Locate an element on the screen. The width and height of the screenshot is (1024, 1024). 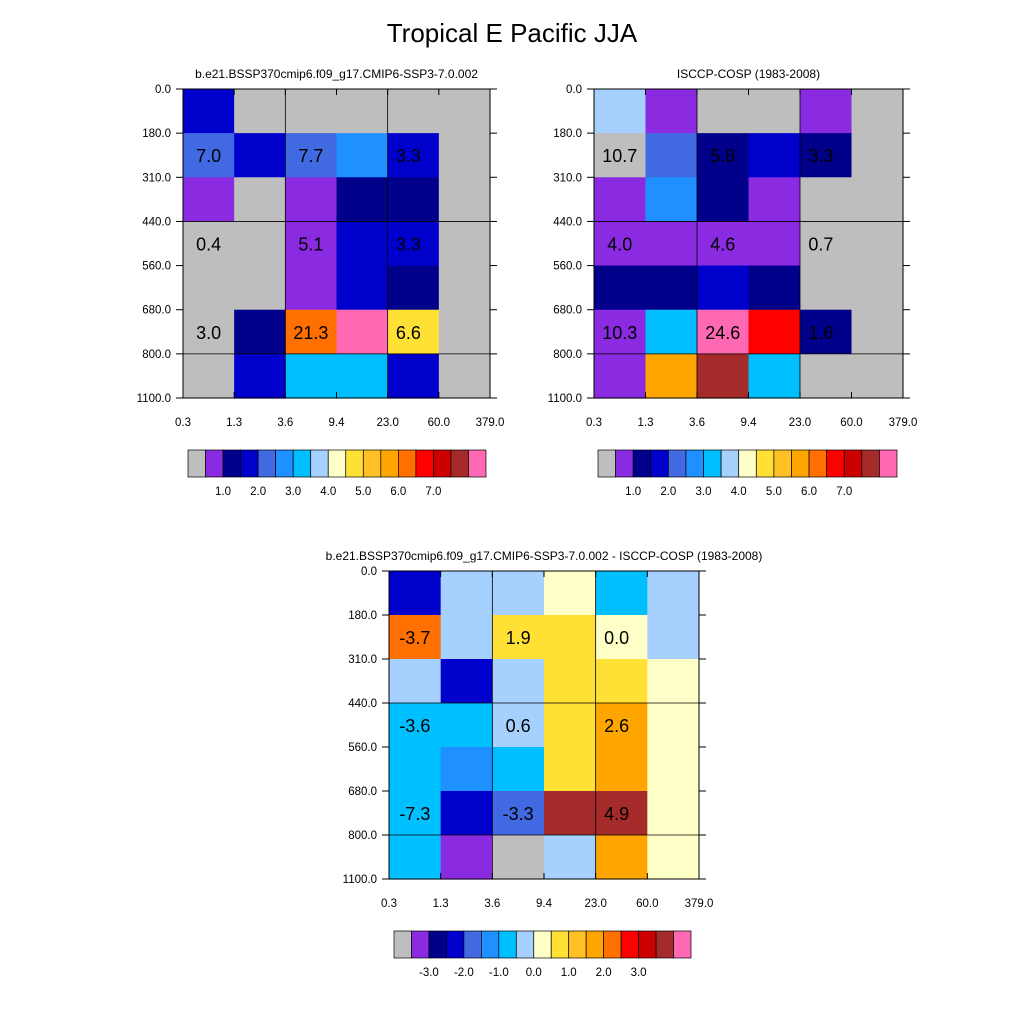
value-label: 10.7 is located at coordinates (619, 156).